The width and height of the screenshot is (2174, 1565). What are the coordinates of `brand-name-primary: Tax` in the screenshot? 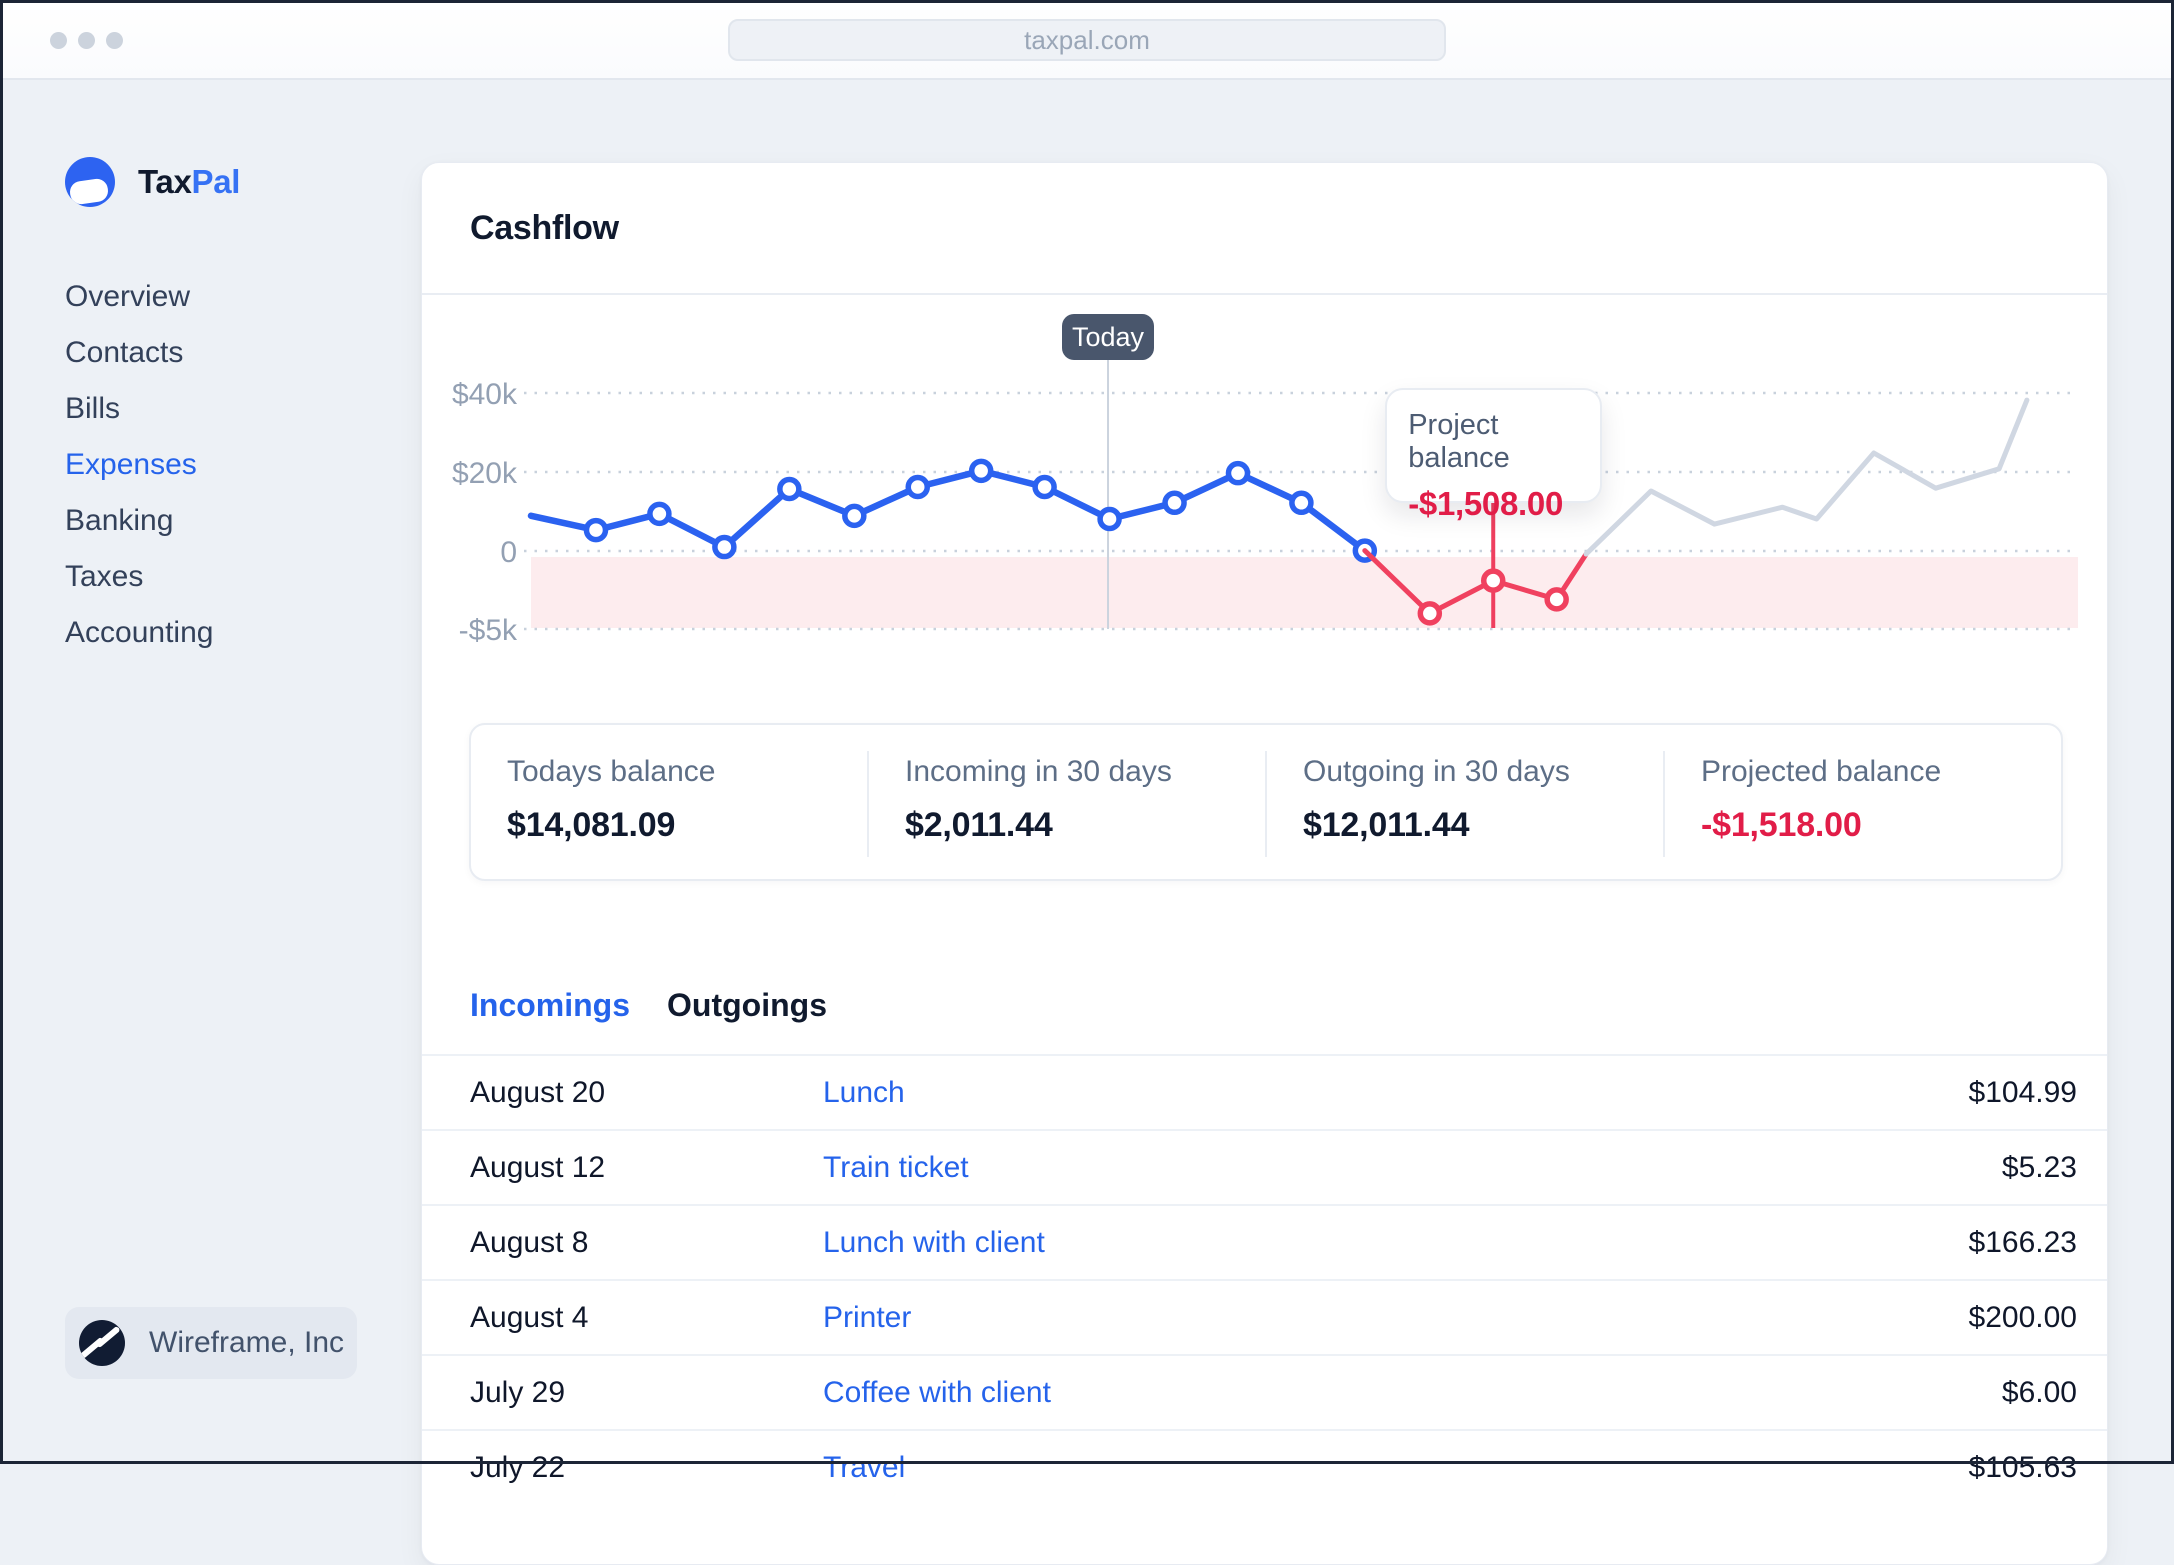 It's located at (165, 181).